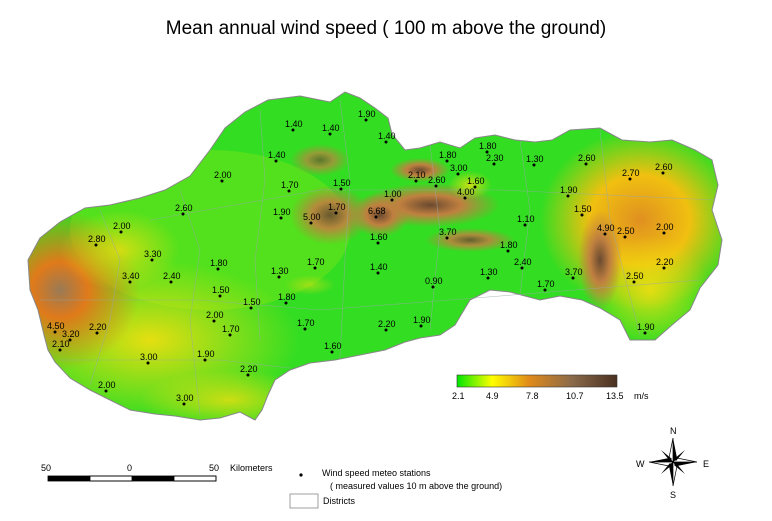 The image size is (772, 521). What do you see at coordinates (339, 501) in the screenshot?
I see `legend-districts: Districts` at bounding box center [339, 501].